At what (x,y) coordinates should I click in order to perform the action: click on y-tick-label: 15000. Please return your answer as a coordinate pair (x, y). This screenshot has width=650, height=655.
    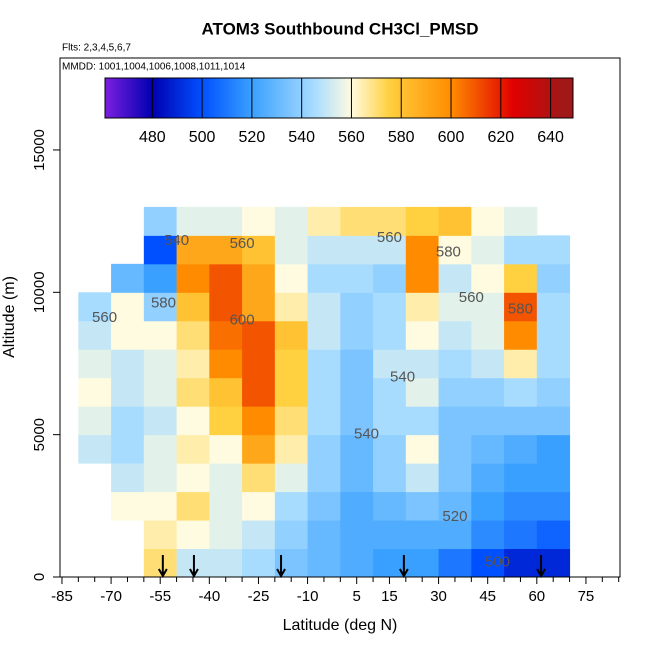
    Looking at the image, I should click on (39, 150).